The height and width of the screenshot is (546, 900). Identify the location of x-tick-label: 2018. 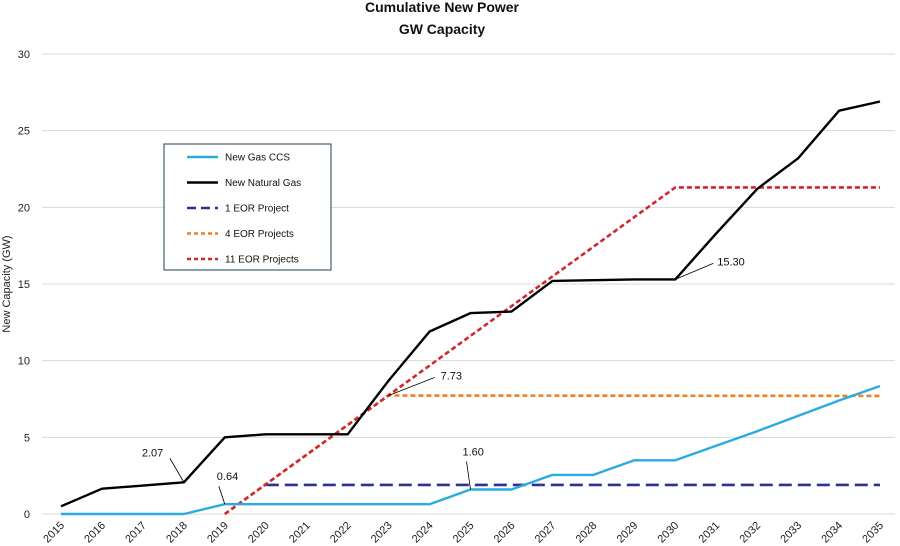
(177, 533).